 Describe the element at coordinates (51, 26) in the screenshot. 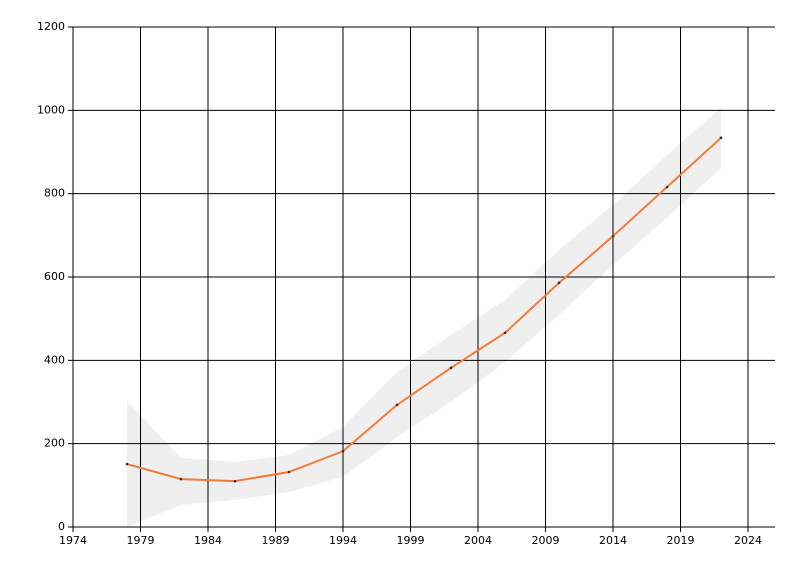

I see `y-tick-label: 1200` at that location.